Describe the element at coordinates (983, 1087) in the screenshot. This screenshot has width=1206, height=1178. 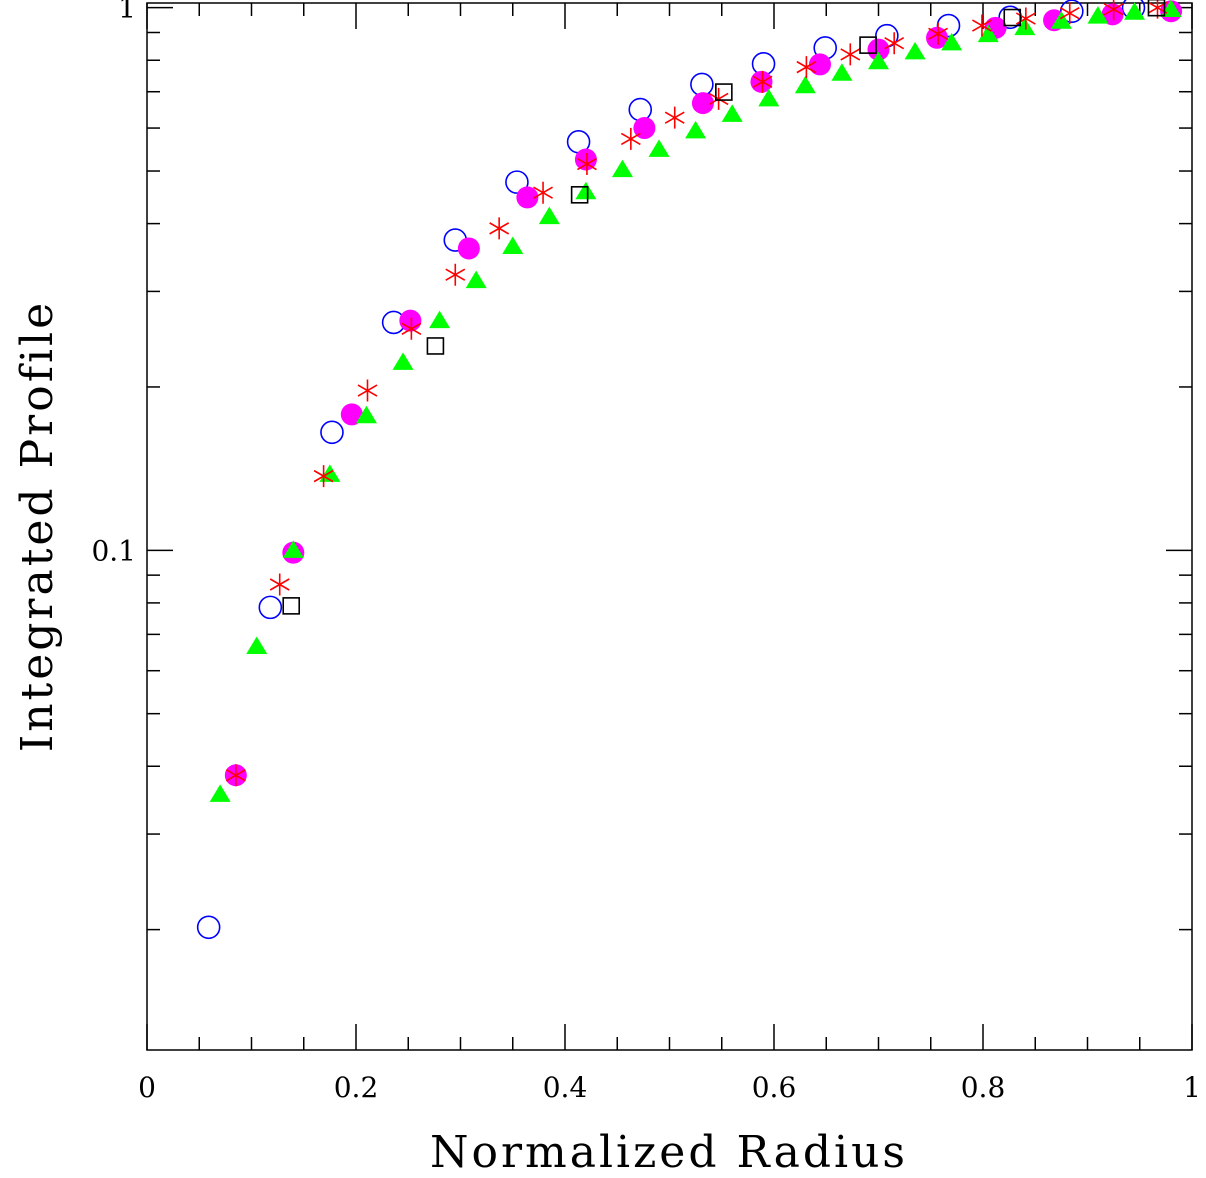
I see `x-tick-label: 0.8` at that location.